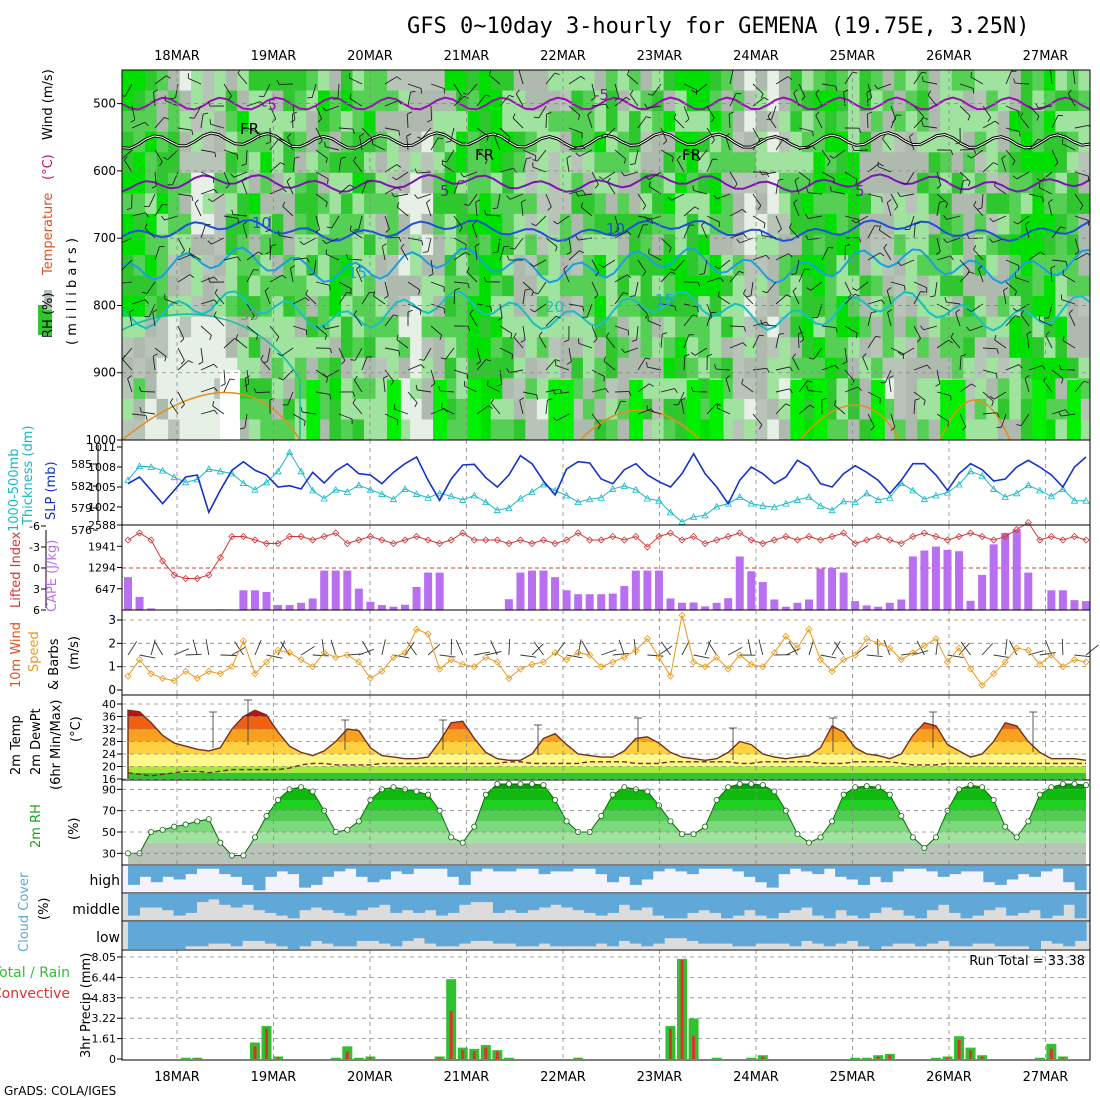 This screenshot has width=1100, height=1100. Describe the element at coordinates (606, 652) in the screenshot. I see `wind10m-frame` at that location.